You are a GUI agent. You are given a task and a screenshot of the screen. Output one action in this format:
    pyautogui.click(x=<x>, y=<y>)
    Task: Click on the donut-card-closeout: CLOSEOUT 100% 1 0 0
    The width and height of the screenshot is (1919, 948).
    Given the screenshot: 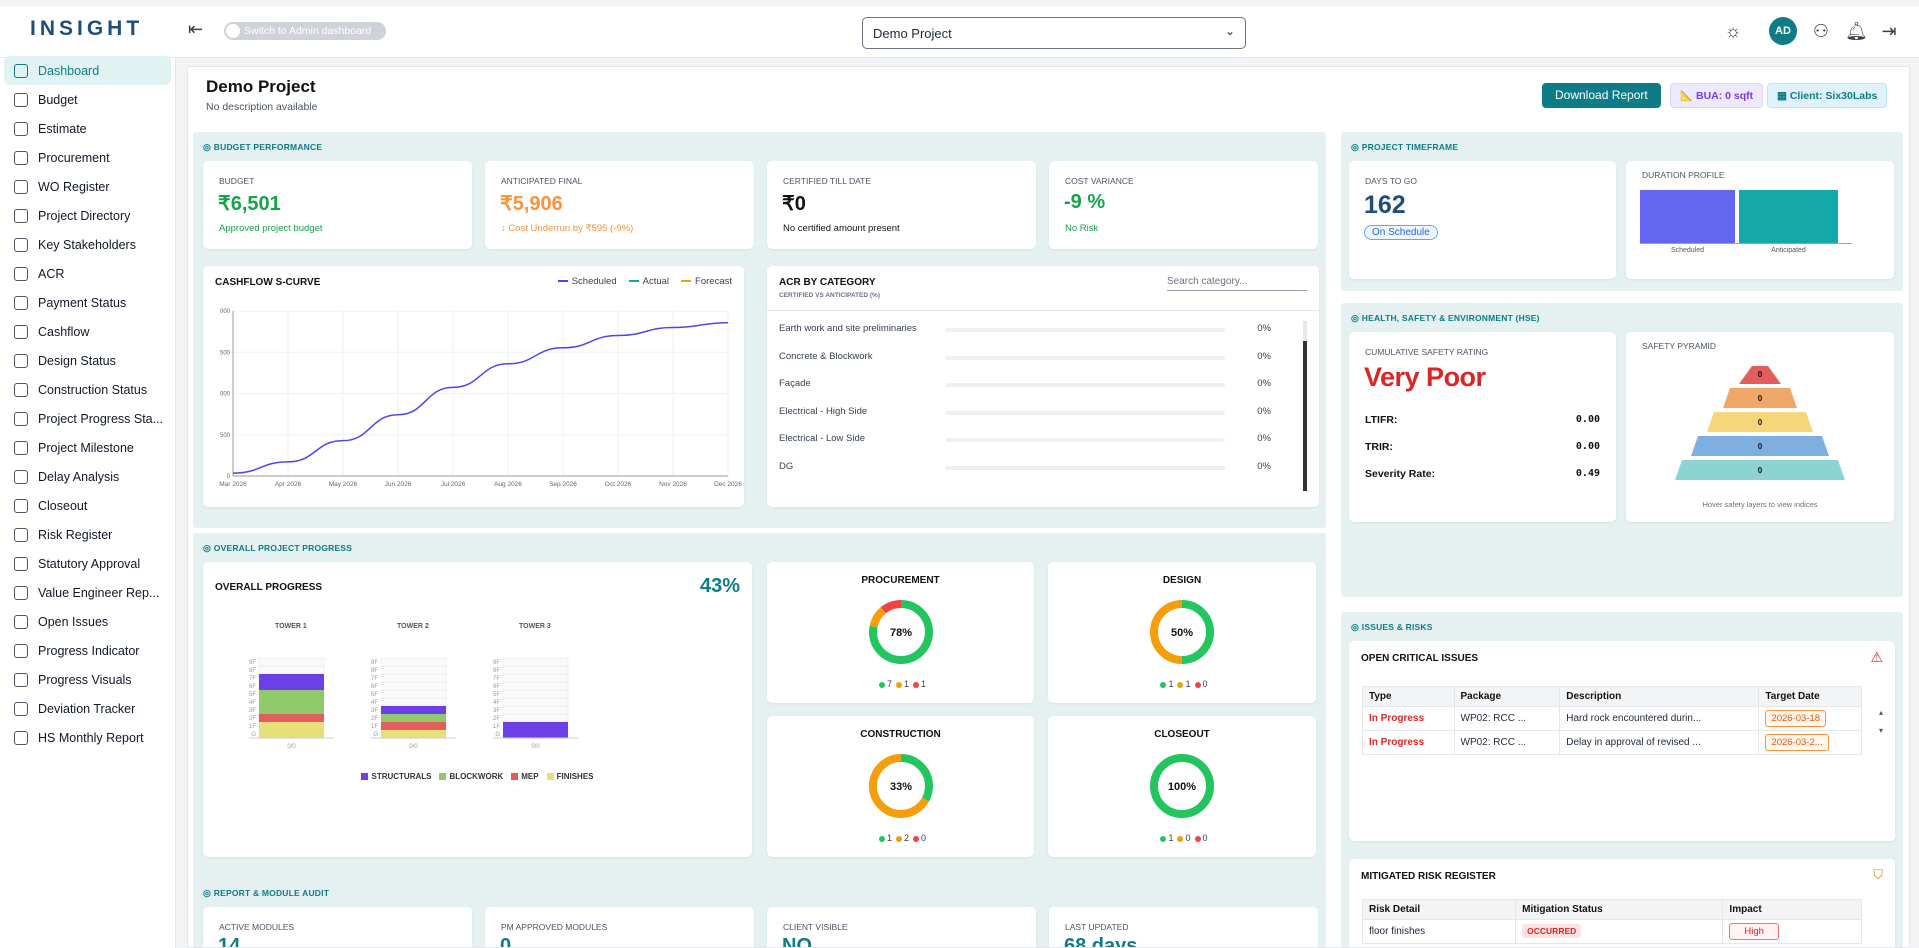 What is the action you would take?
    pyautogui.click(x=1182, y=786)
    